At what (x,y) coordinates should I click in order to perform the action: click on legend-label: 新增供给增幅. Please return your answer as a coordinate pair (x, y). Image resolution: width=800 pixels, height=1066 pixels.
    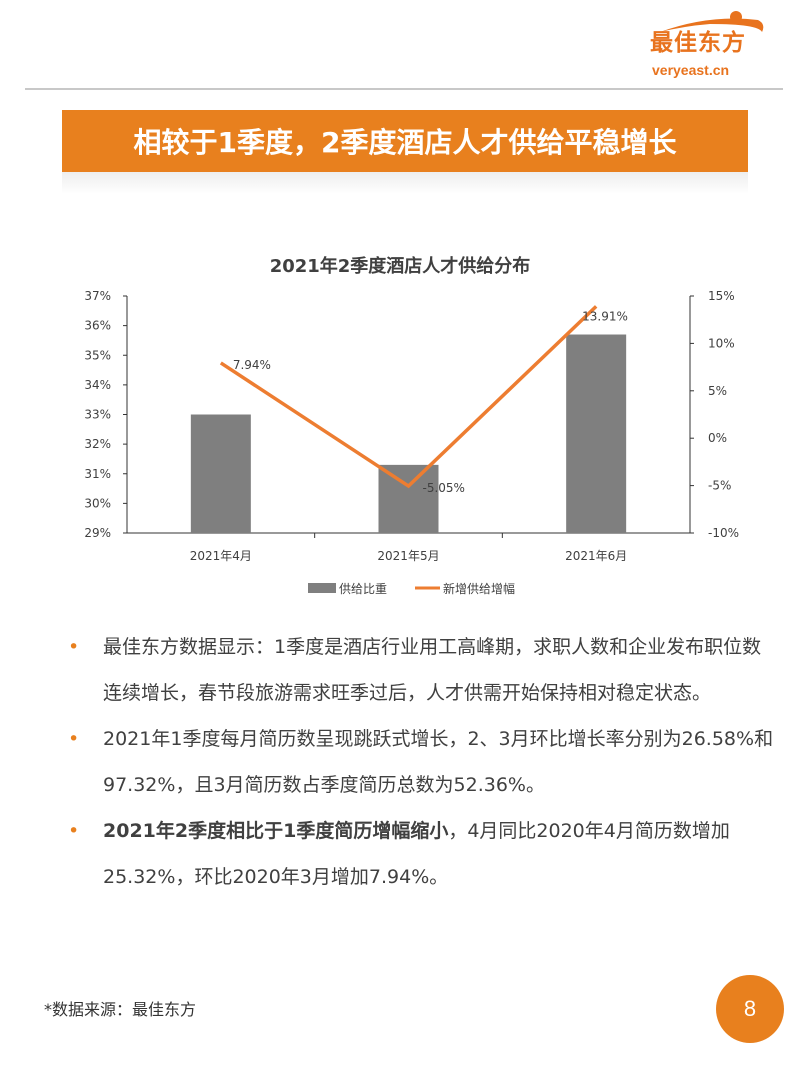
    Looking at the image, I should click on (479, 588).